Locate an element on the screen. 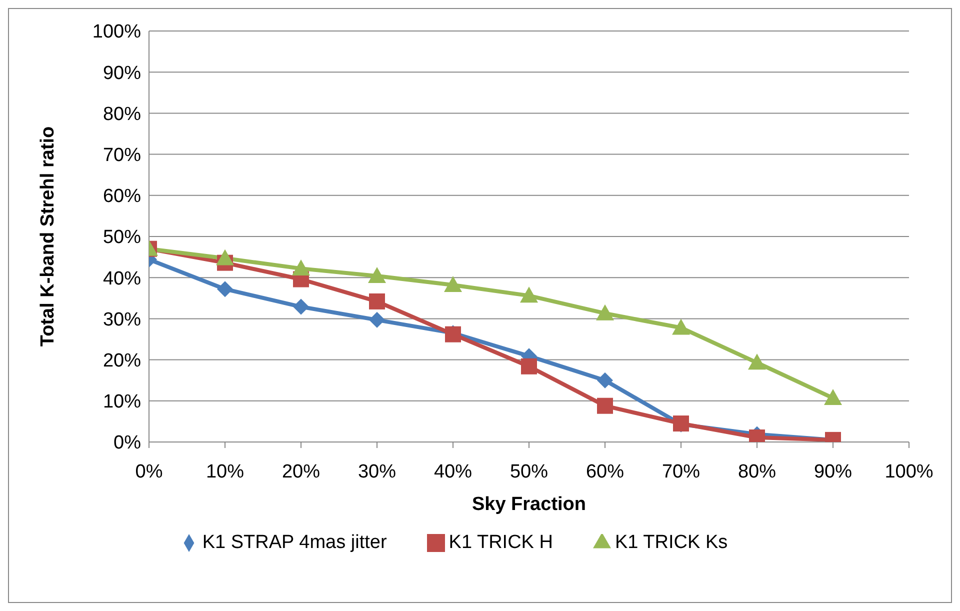 The height and width of the screenshot is (611, 960). x-tick-label: 0% is located at coordinates (149, 471).